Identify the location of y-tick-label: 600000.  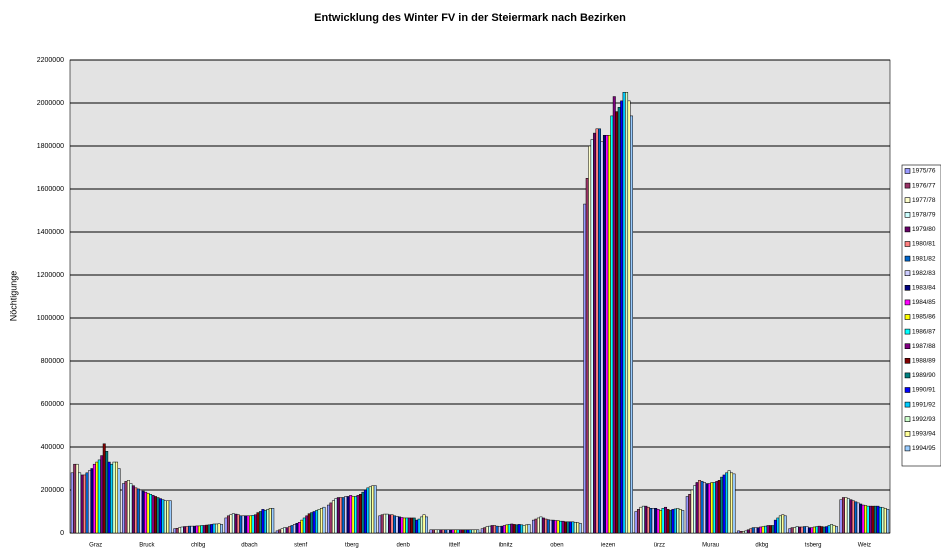
(52, 404).